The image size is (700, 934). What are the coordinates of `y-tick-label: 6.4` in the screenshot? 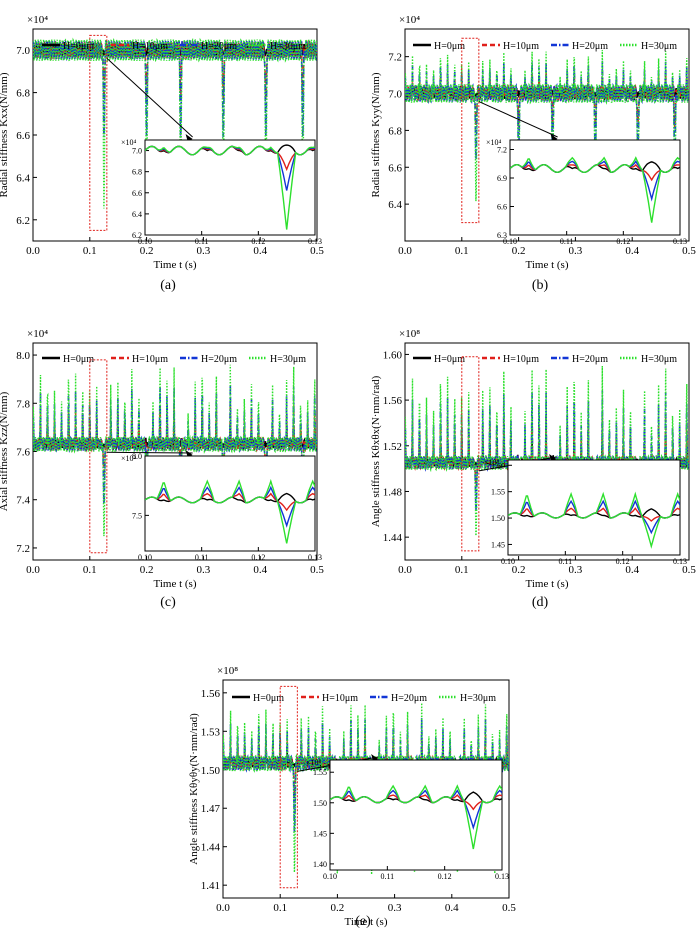 It's located at (23, 178).